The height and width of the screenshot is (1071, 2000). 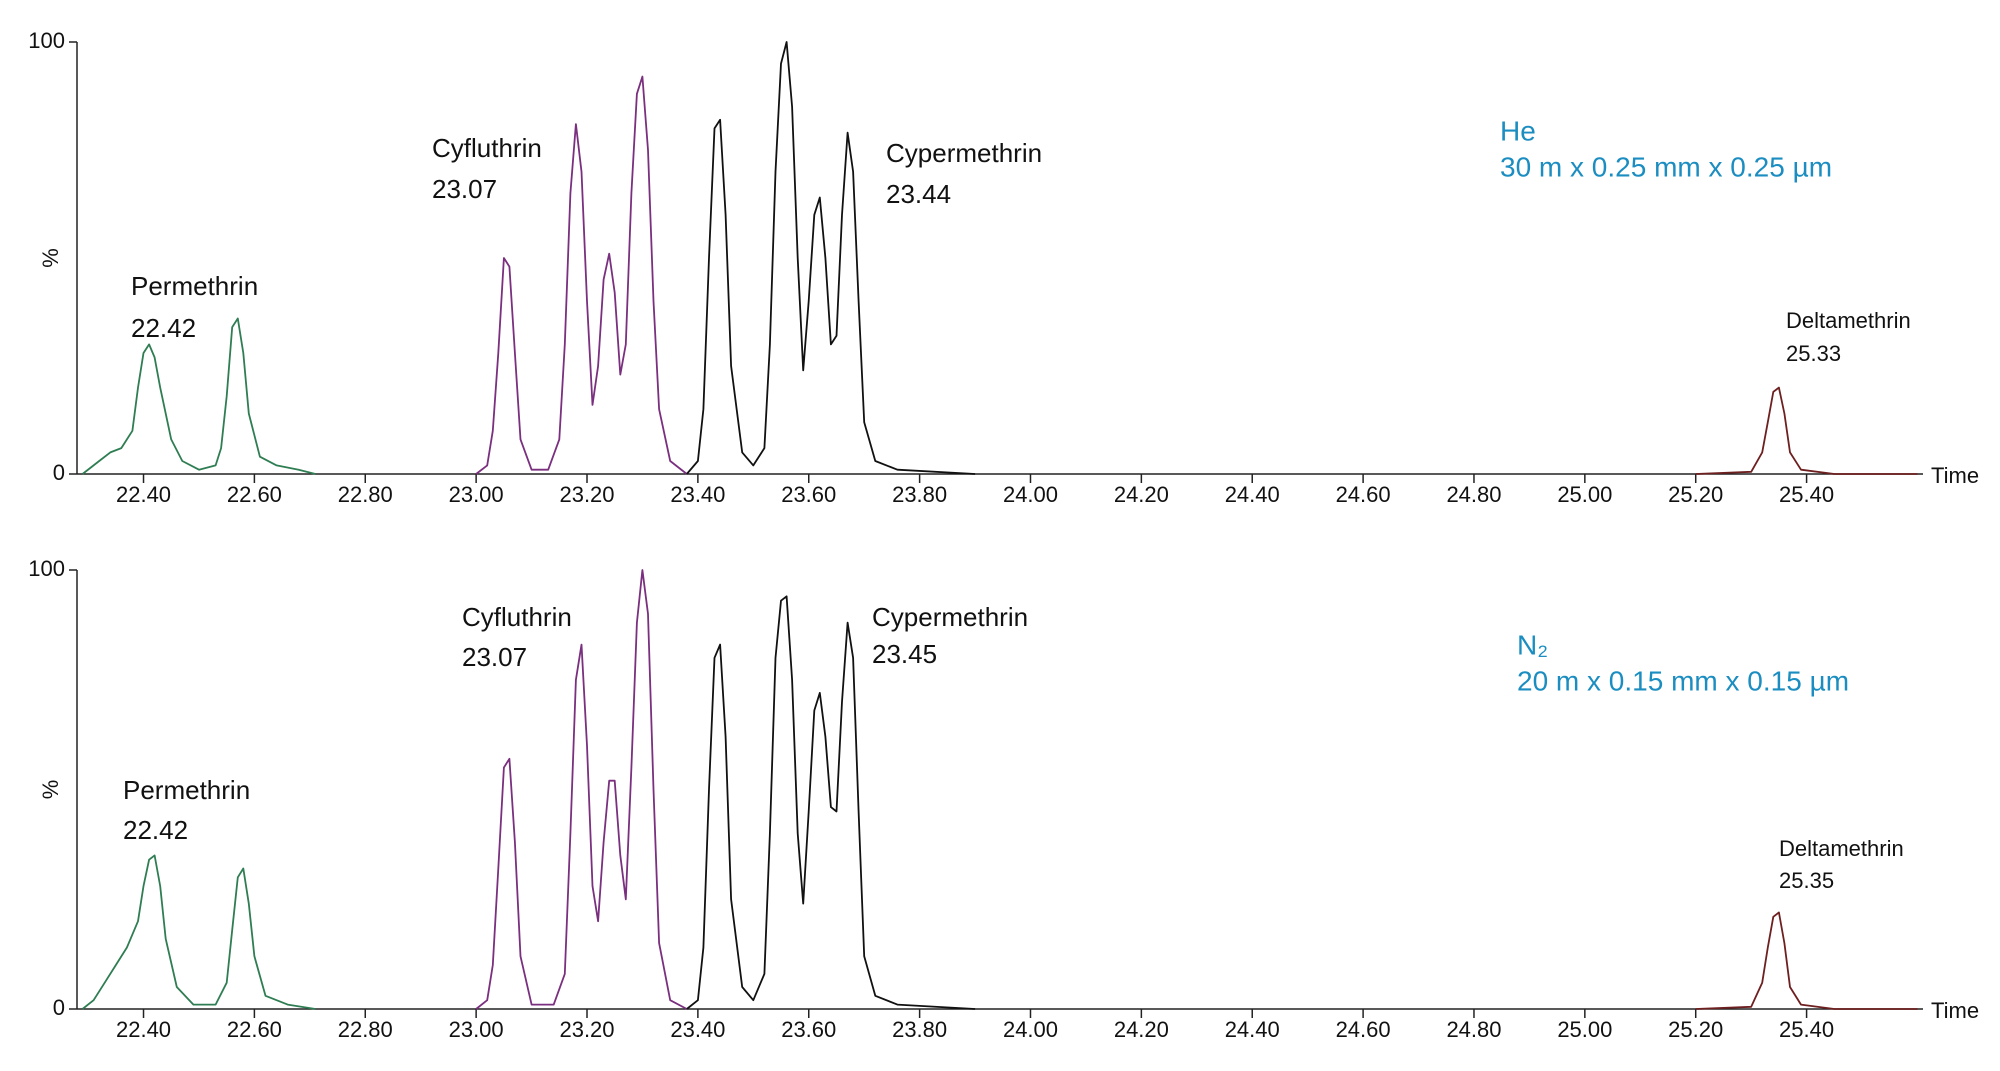 What do you see at coordinates (1666, 166) in the screenshot?
I see `column-info: 30 m x 0.25 mm x 0.25 µm` at bounding box center [1666, 166].